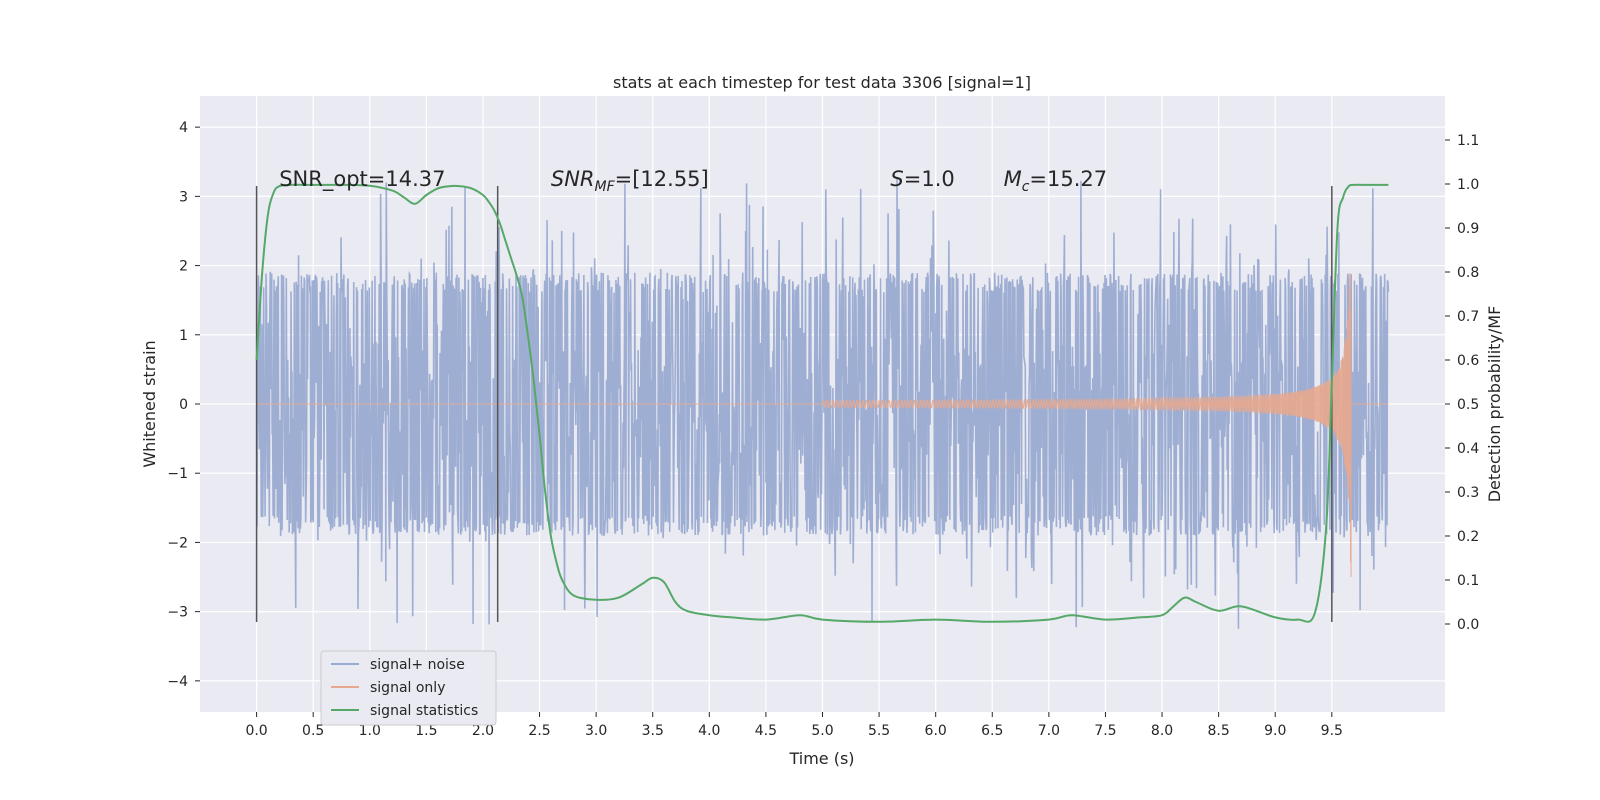 The height and width of the screenshot is (800, 1600). I want to click on y-tick-label: 4, so click(183, 128).